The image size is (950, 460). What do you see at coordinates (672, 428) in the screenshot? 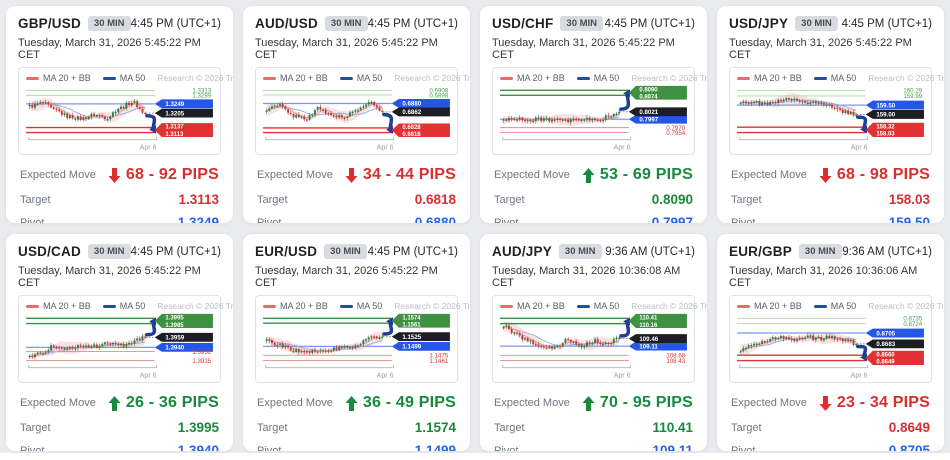
I see `target-value: 110.41` at bounding box center [672, 428].